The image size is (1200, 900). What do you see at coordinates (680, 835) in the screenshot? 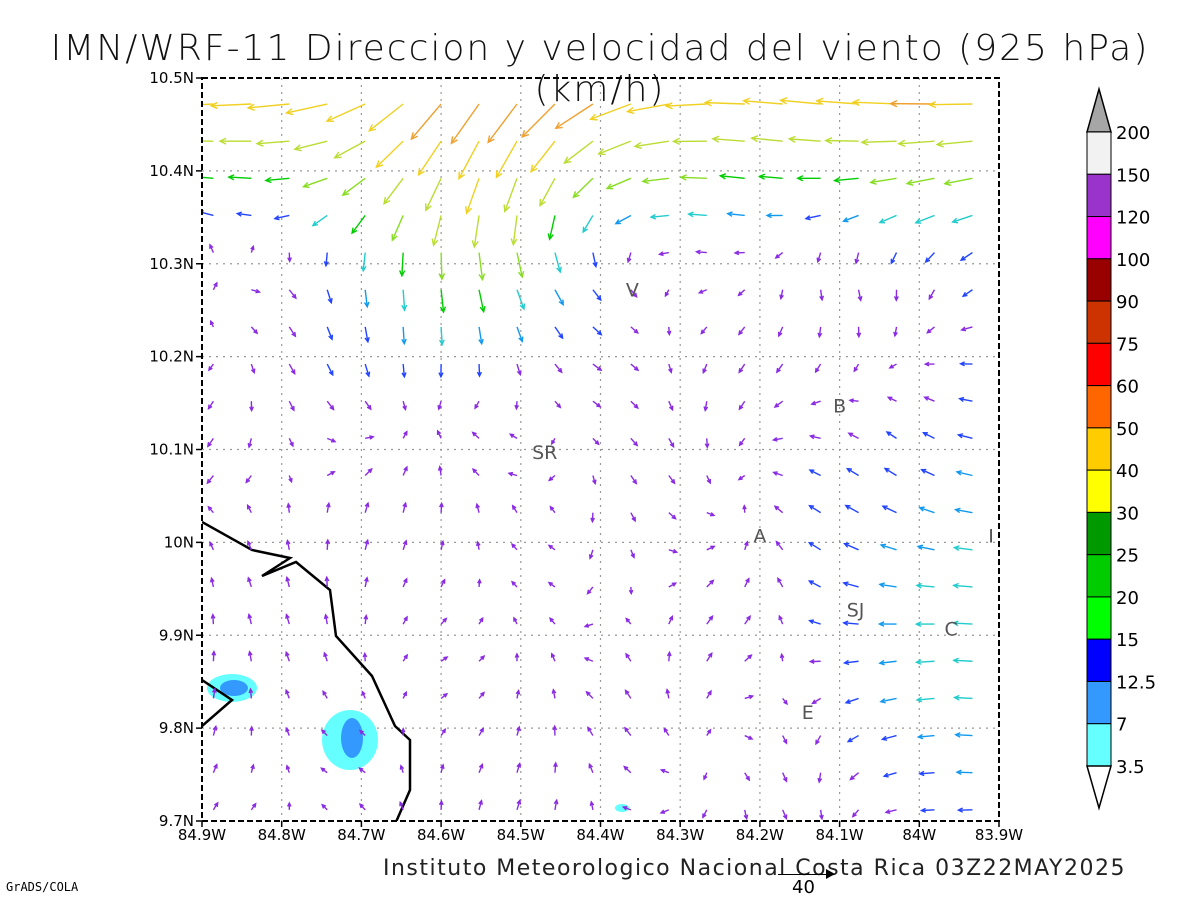
I see `x-tick-label: 84.3W` at bounding box center [680, 835].